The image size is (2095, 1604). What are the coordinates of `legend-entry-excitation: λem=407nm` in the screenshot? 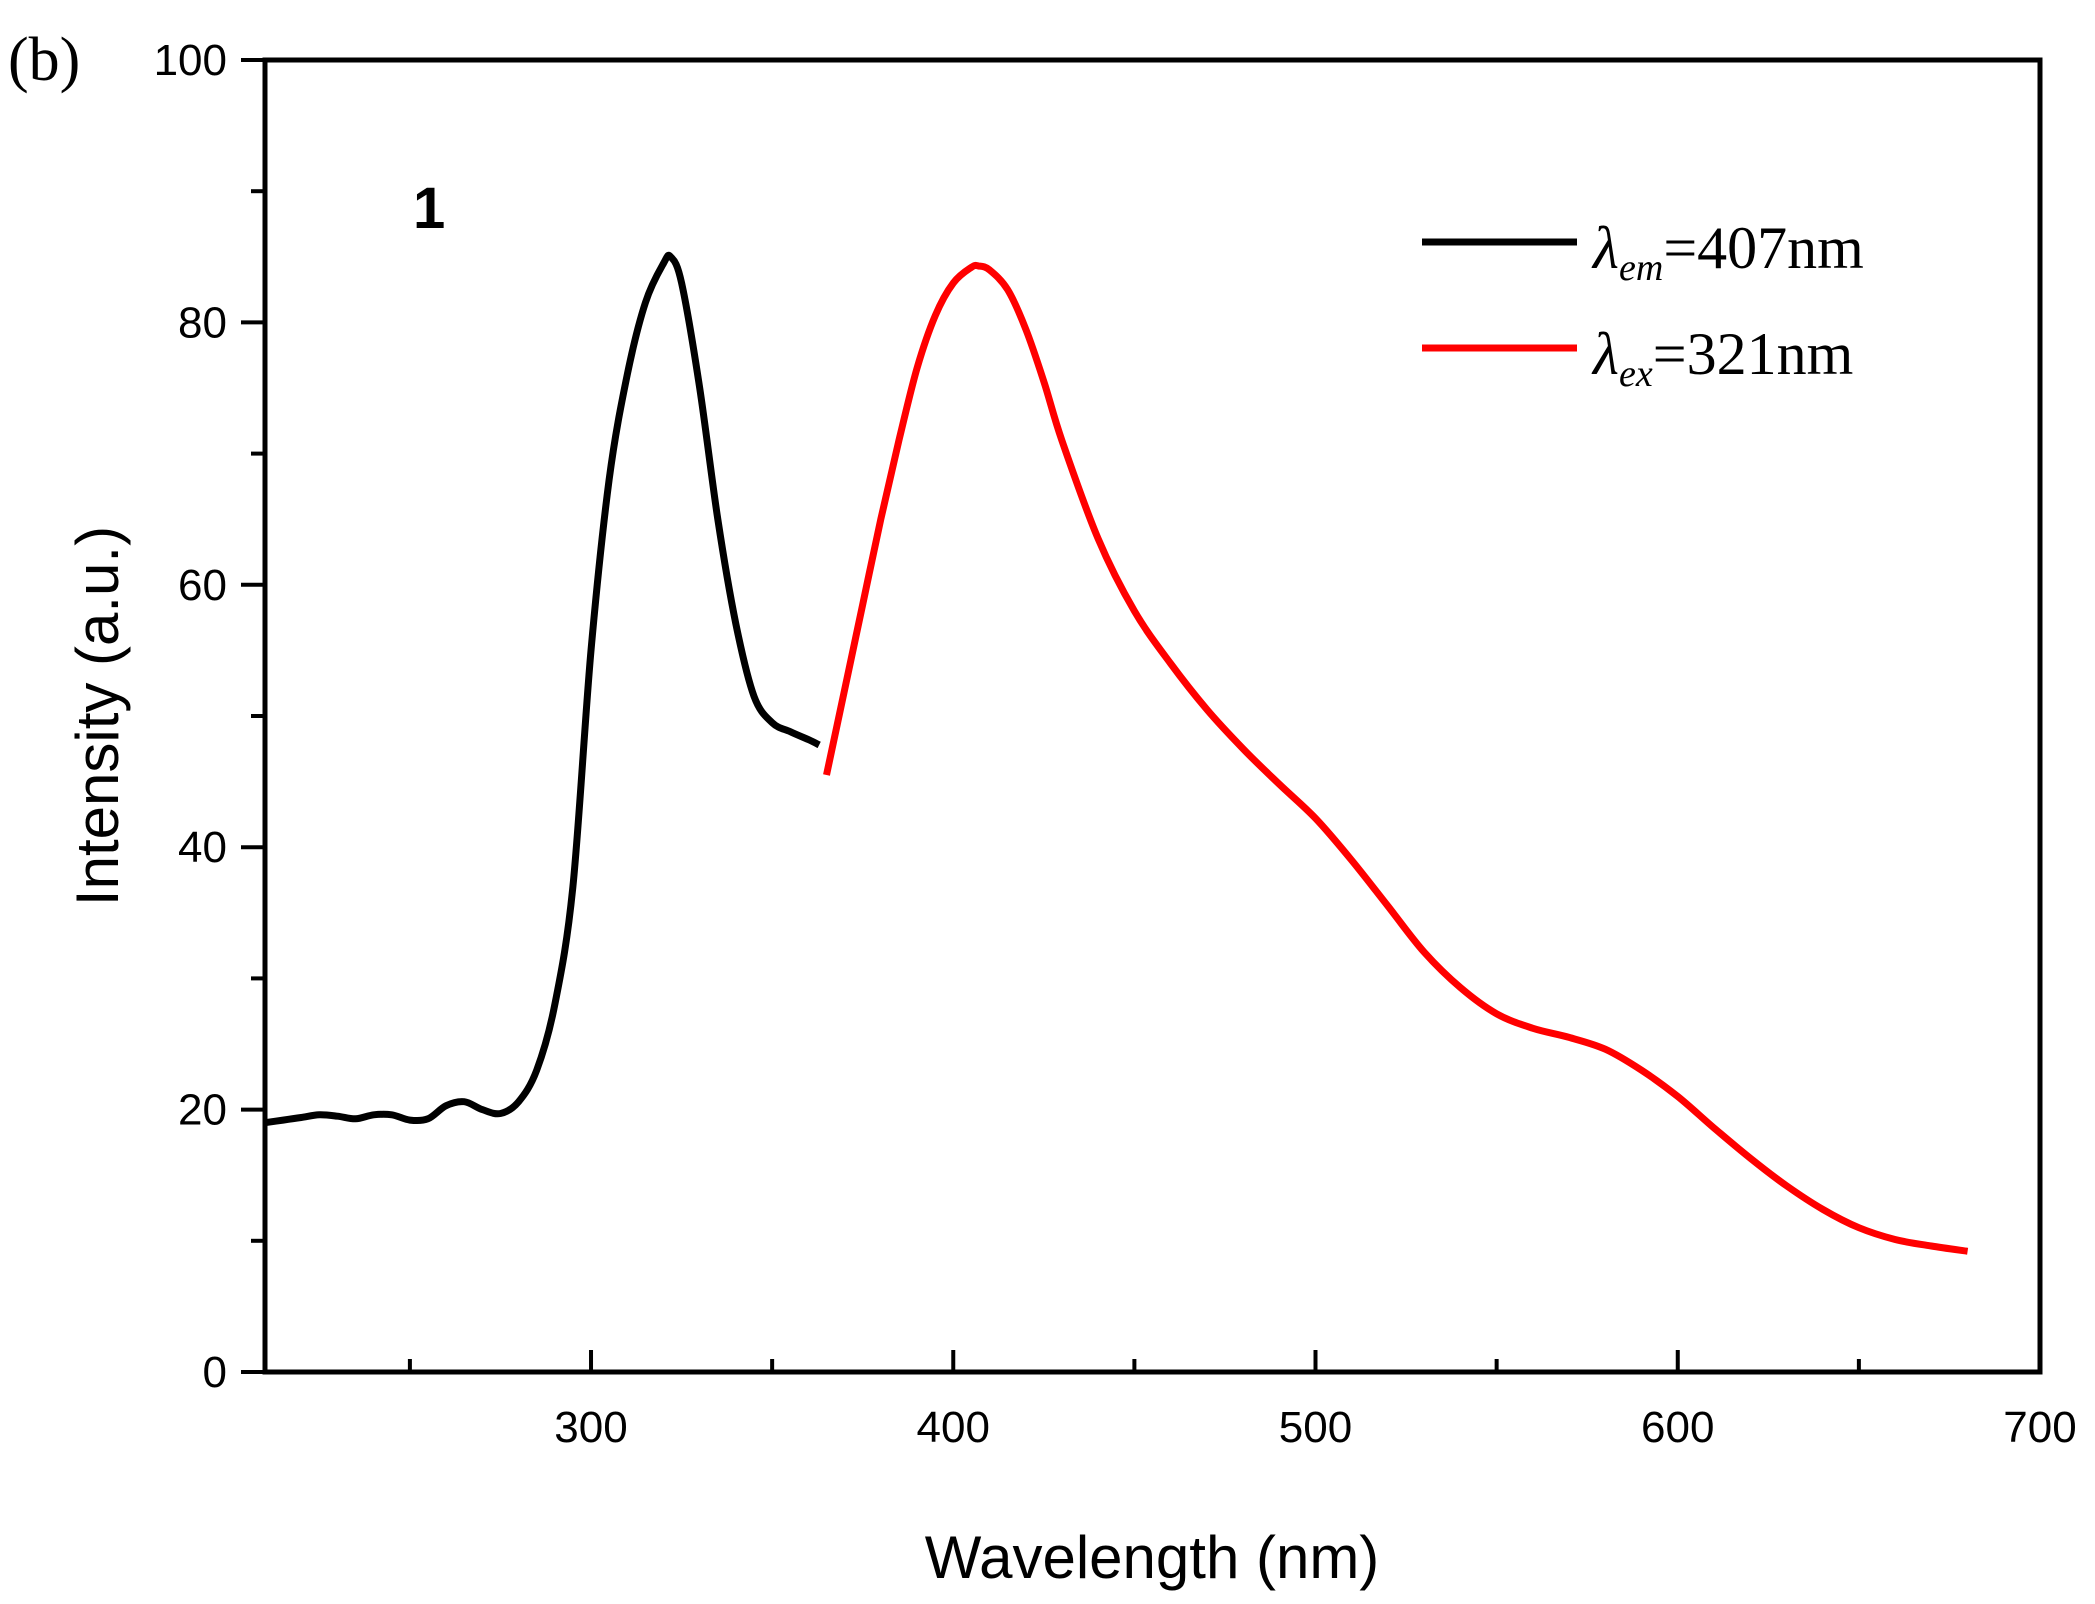 It's located at (1727, 252).